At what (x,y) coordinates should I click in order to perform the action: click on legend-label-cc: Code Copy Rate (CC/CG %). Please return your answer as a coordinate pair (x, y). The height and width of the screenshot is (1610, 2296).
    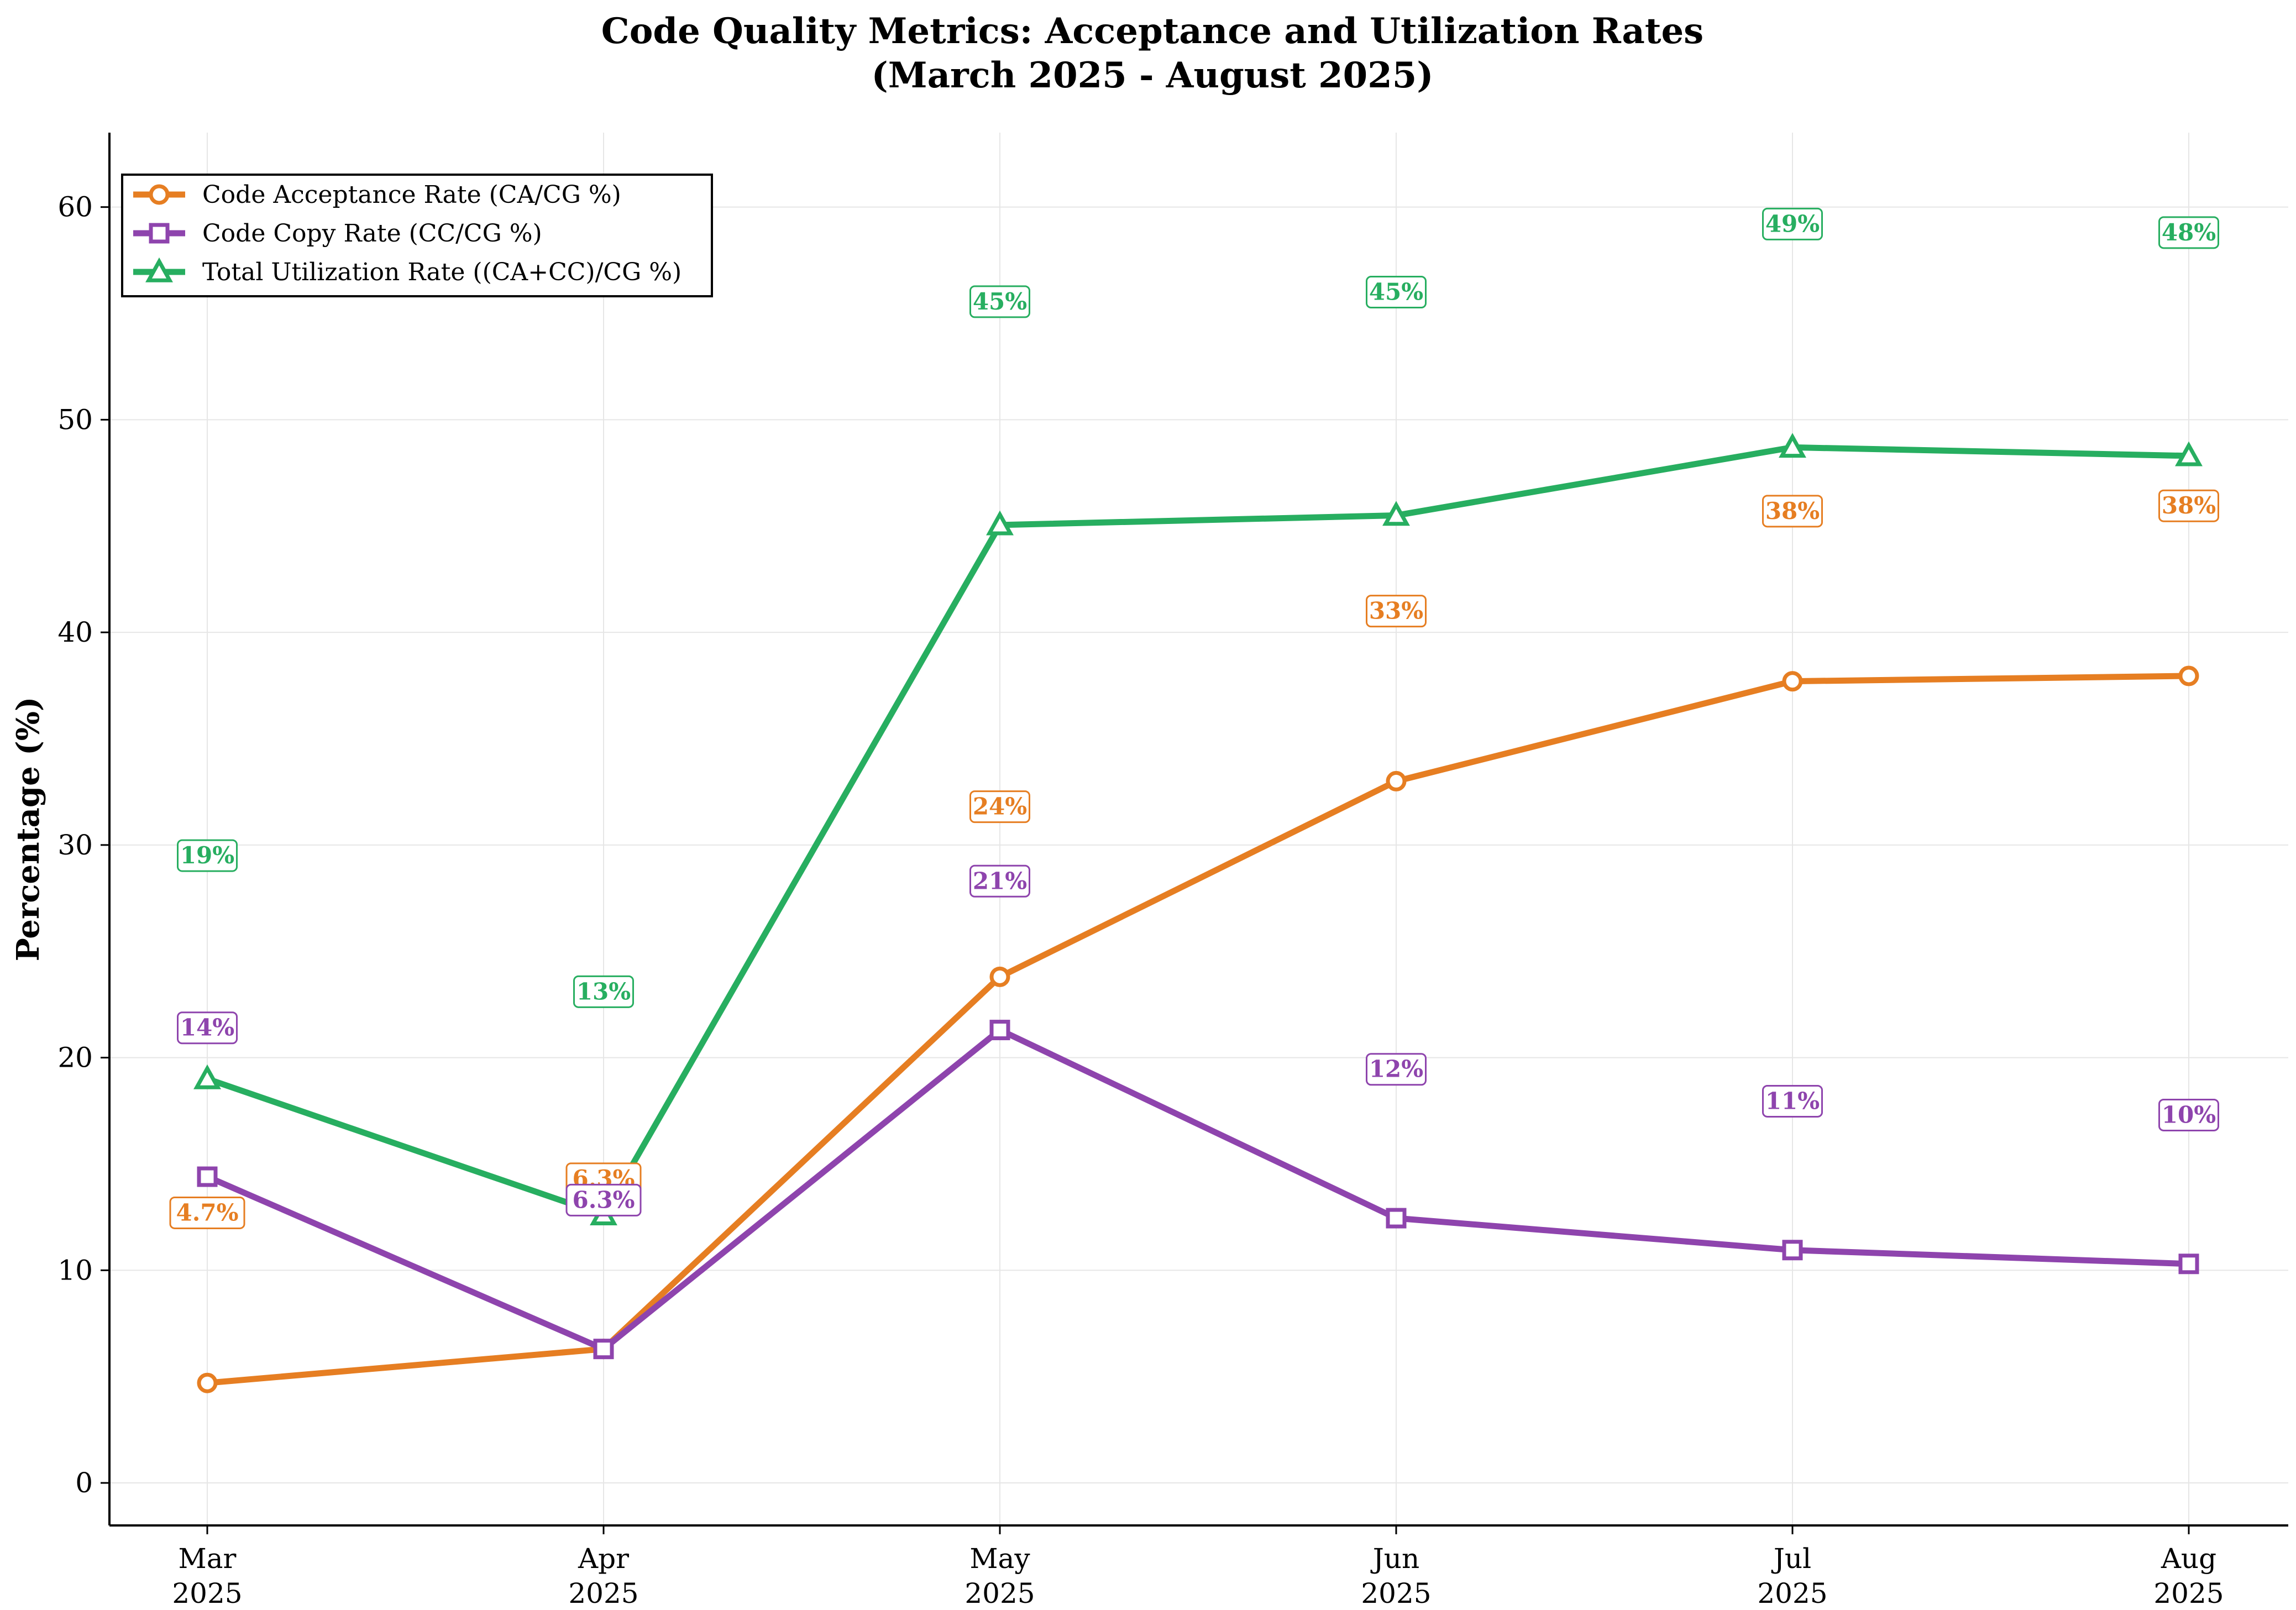
    Looking at the image, I should click on (372, 233).